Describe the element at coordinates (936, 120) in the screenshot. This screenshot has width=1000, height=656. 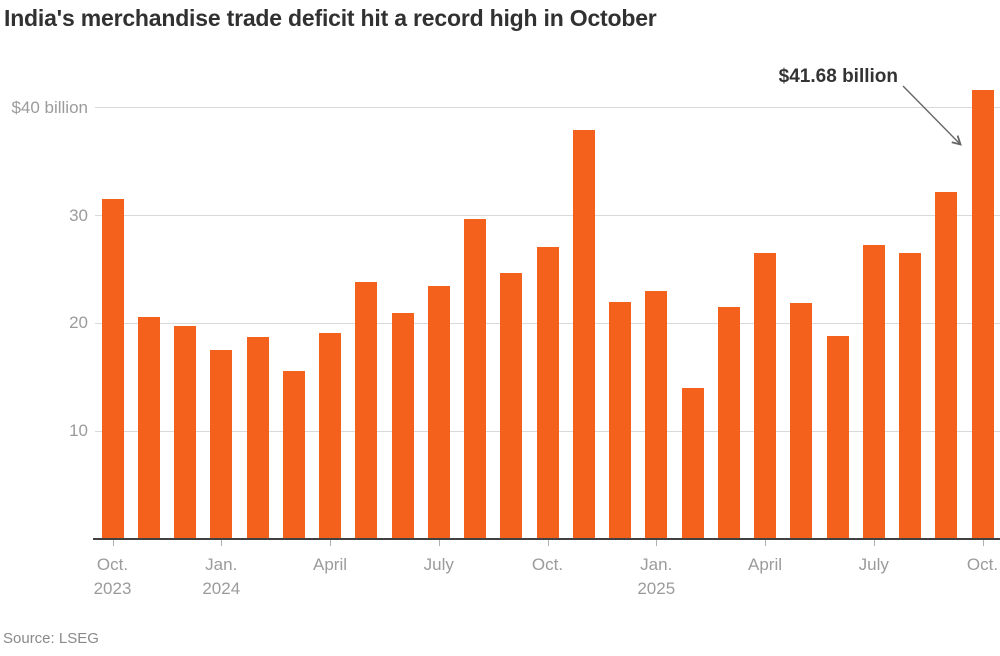
I see `annotation-arrow` at that location.